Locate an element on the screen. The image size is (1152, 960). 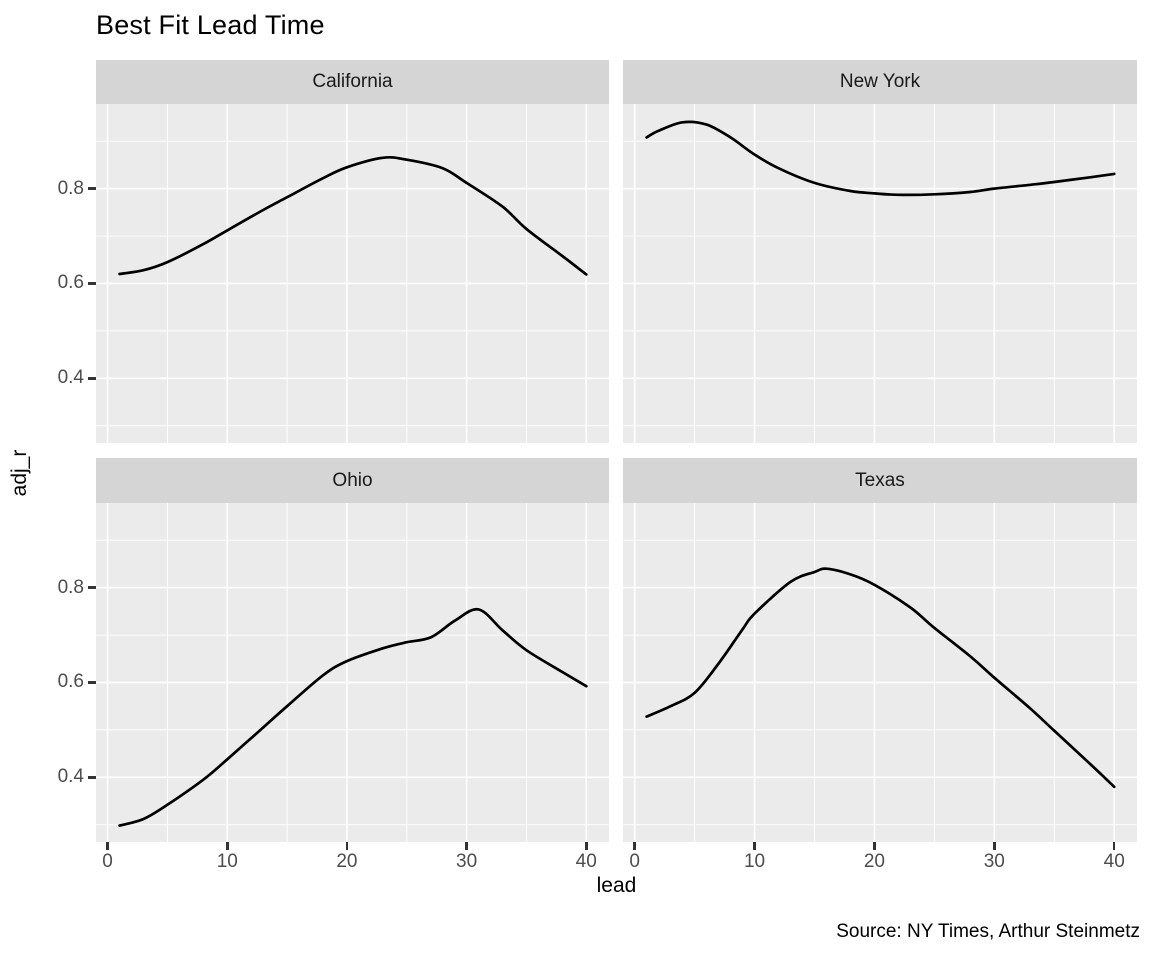
facet-strip-label: New York is located at coordinates (880, 81).